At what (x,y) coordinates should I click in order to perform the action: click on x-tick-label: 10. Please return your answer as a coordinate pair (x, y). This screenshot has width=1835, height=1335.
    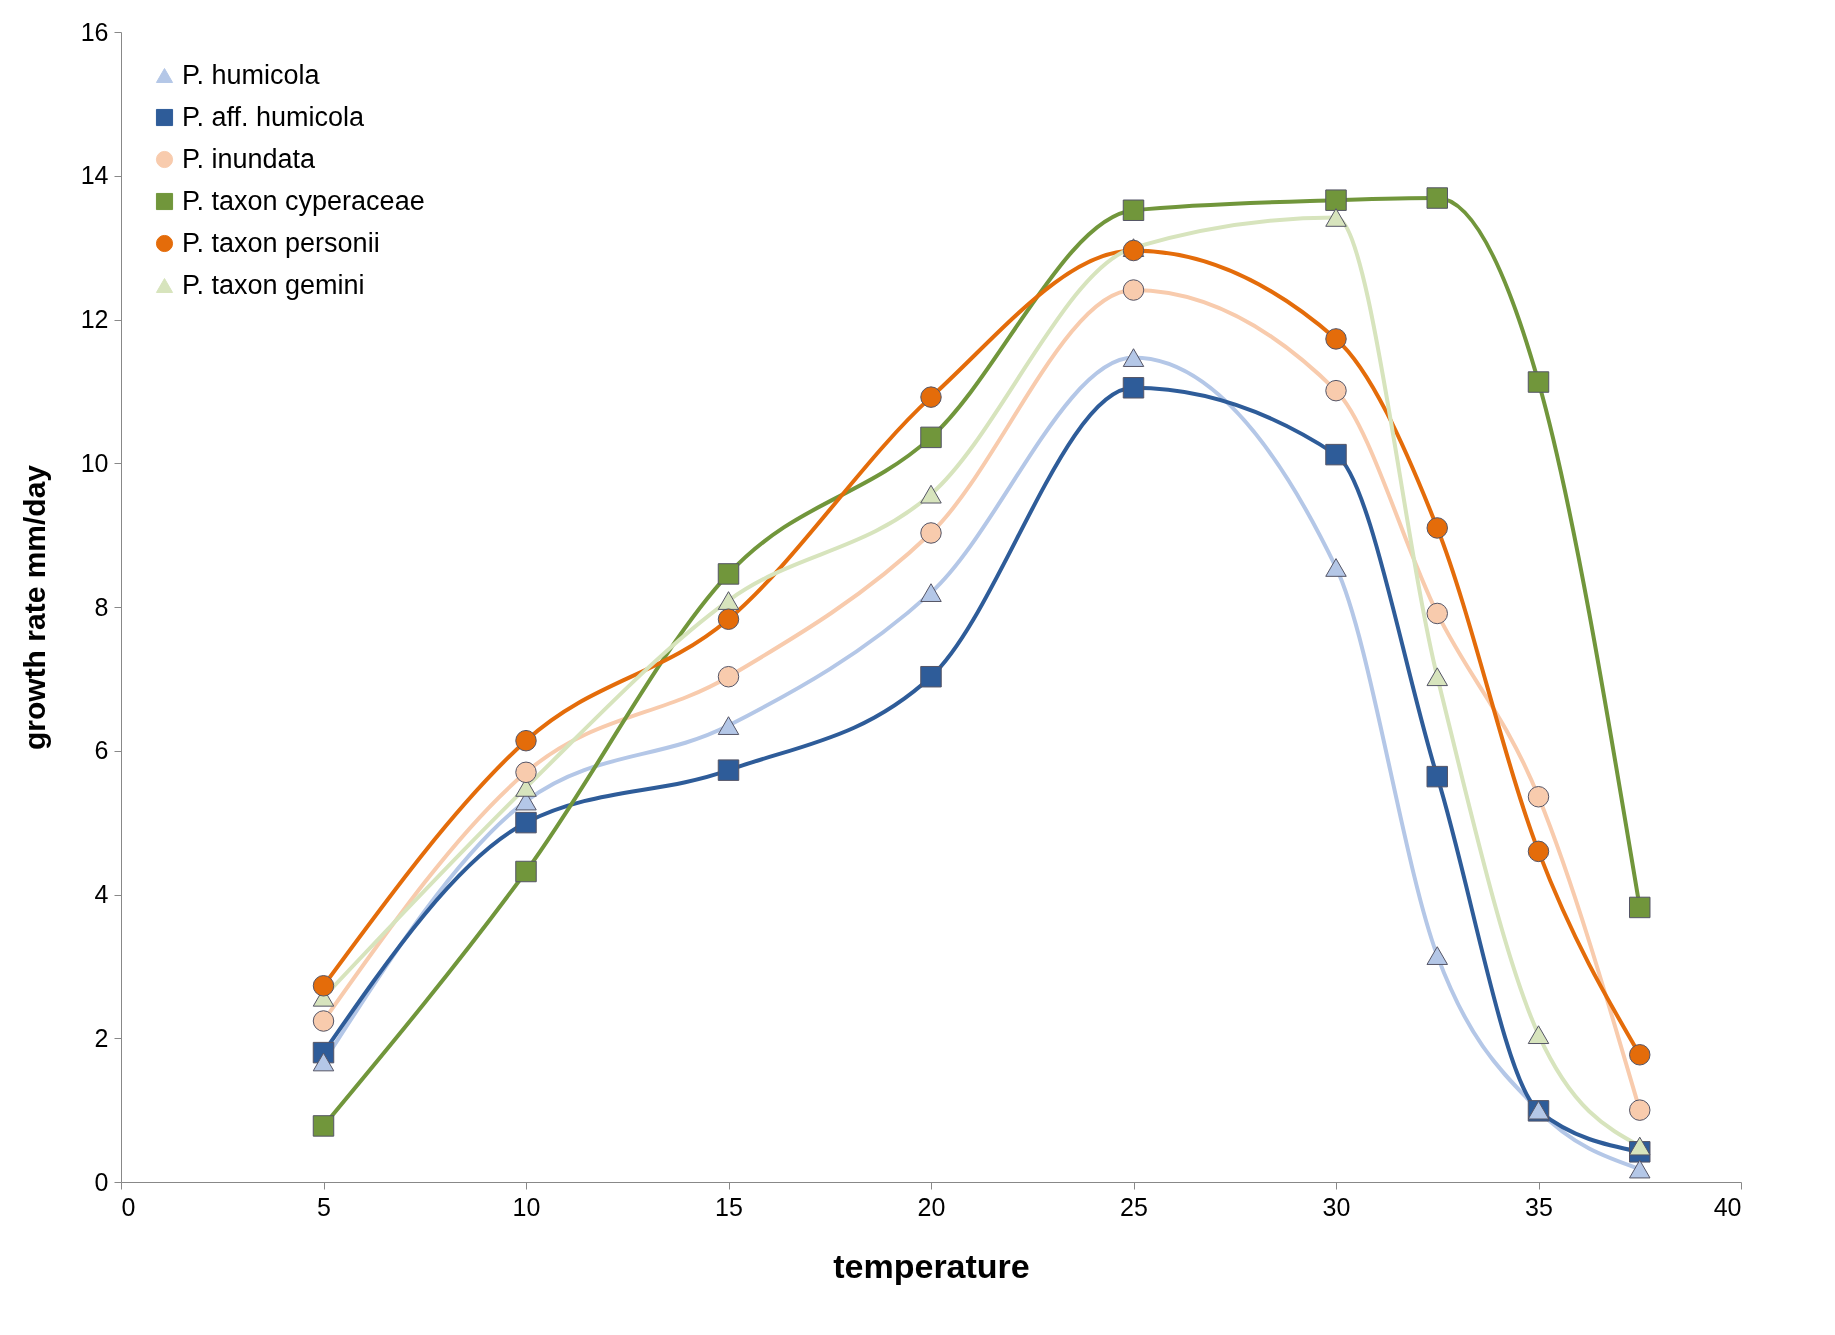
    Looking at the image, I should click on (526, 1206).